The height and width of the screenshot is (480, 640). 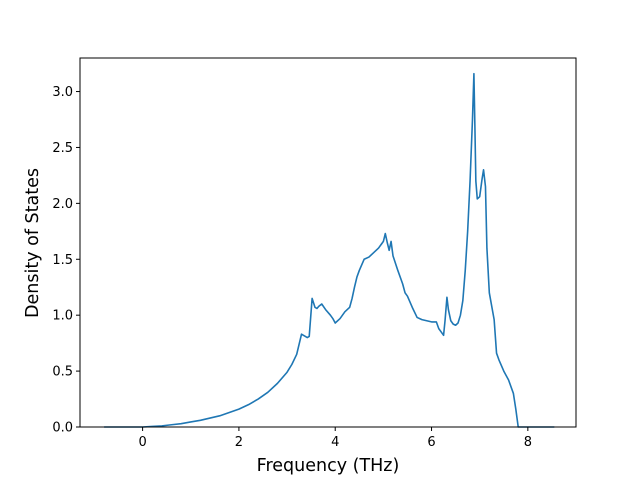 I want to click on y-axis-ticks: 0.0 0.5 1.0 1.5 2.0 2.5 3.0, so click(x=66, y=260).